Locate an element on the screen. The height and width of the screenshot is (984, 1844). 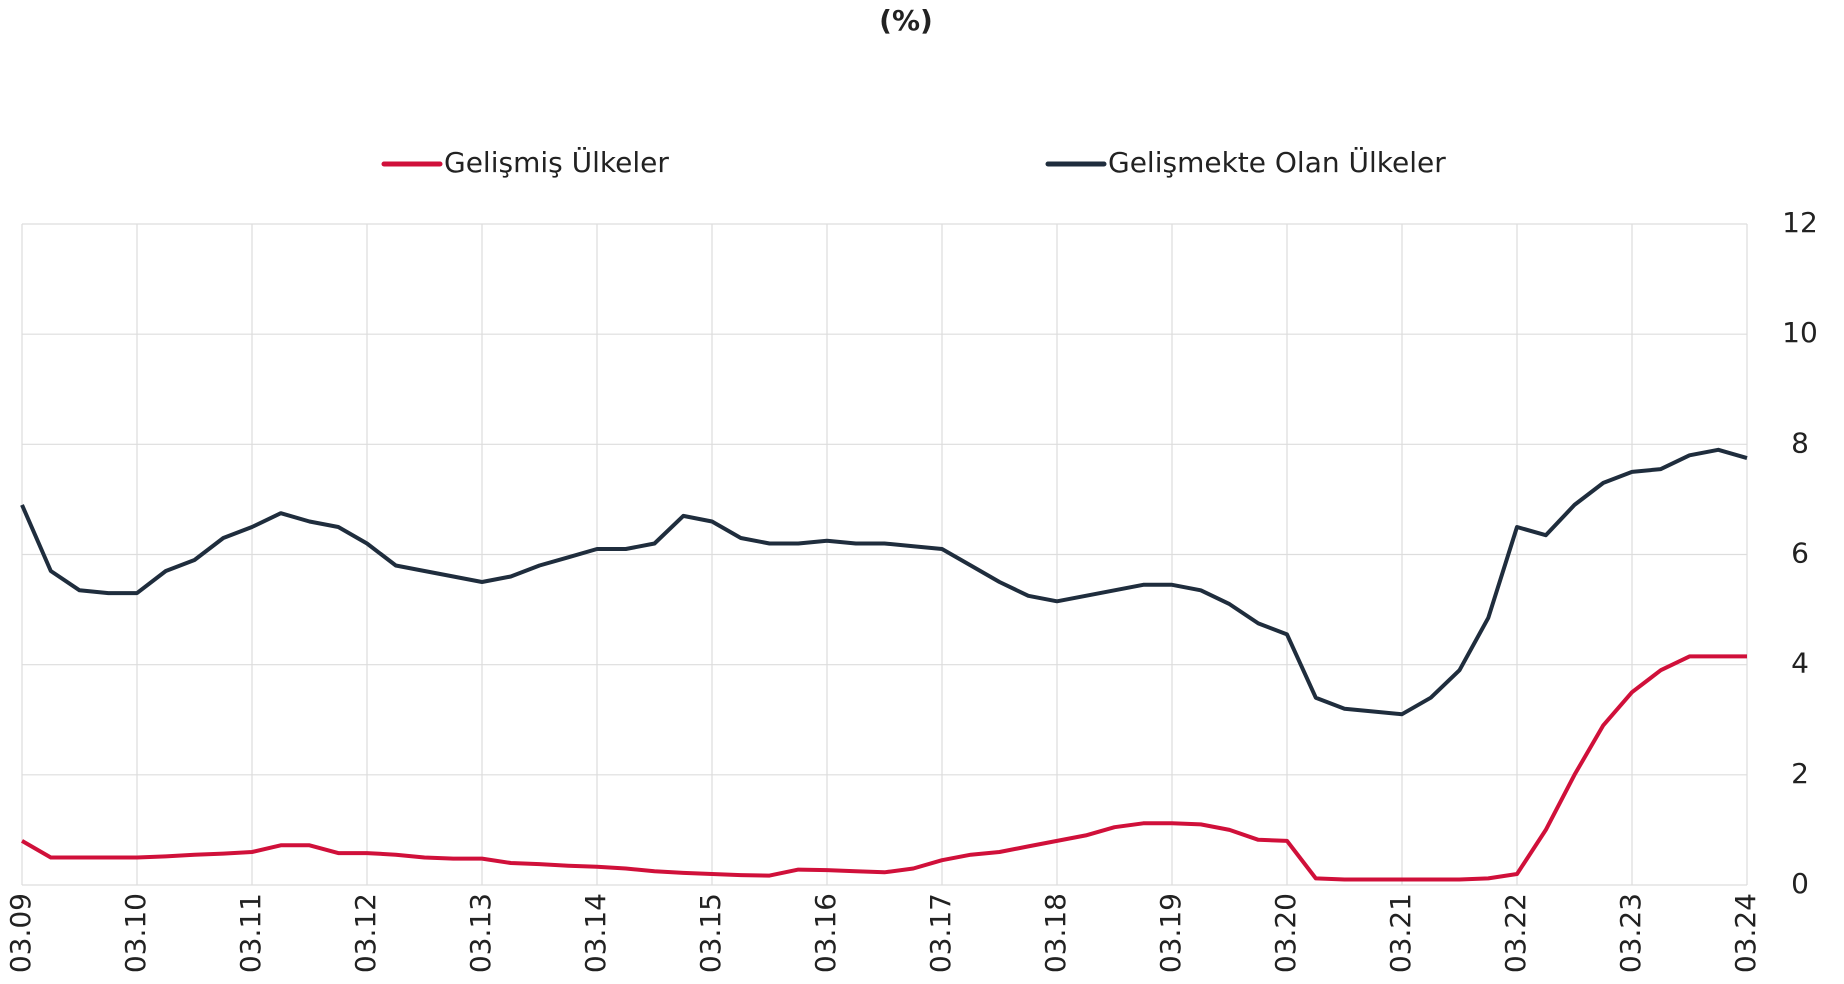
x-tick-label: 03.14 is located at coordinates (595, 933).